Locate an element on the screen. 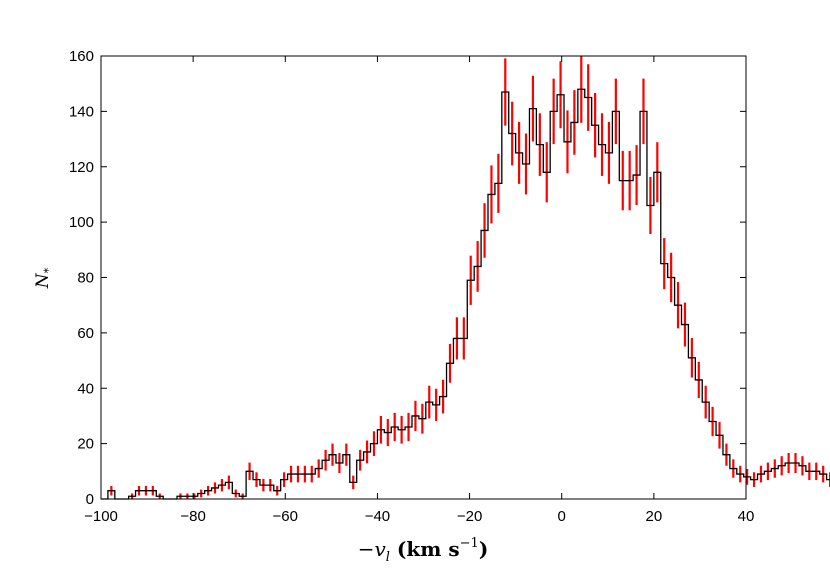 The image size is (830, 571). x-tick-label: −60 is located at coordinates (285, 516).